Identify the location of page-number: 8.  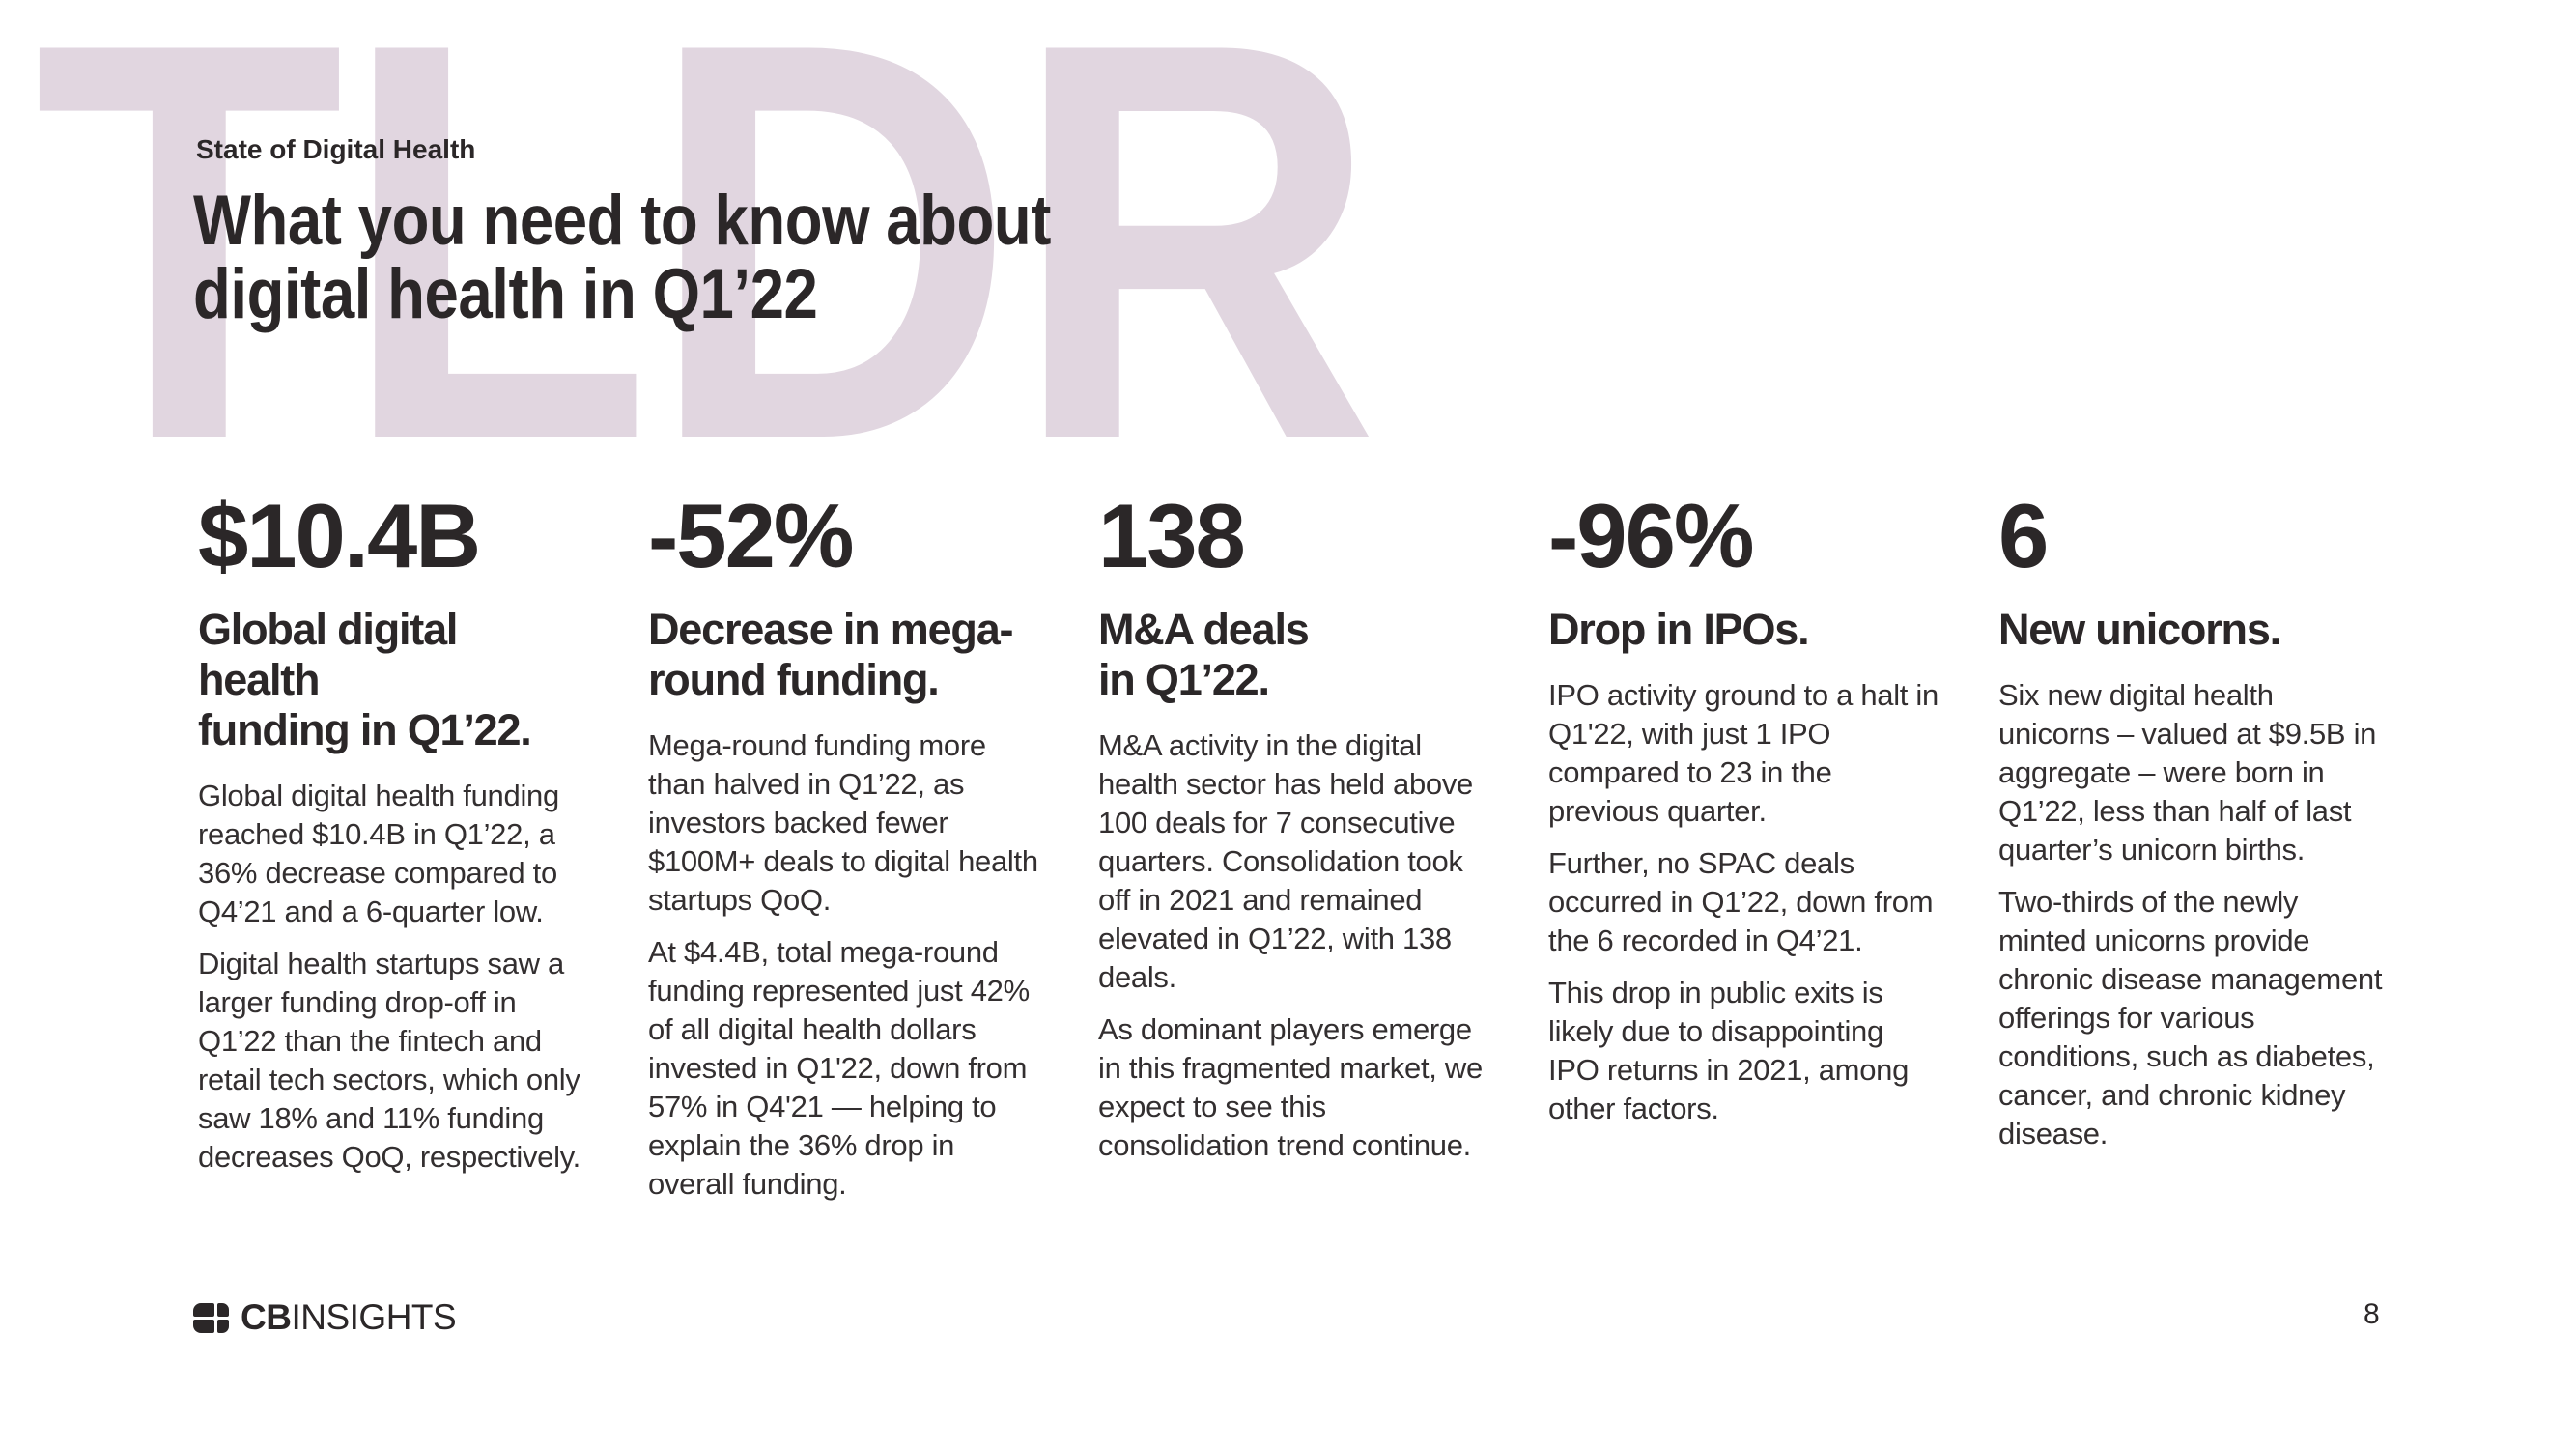
(2372, 1314).